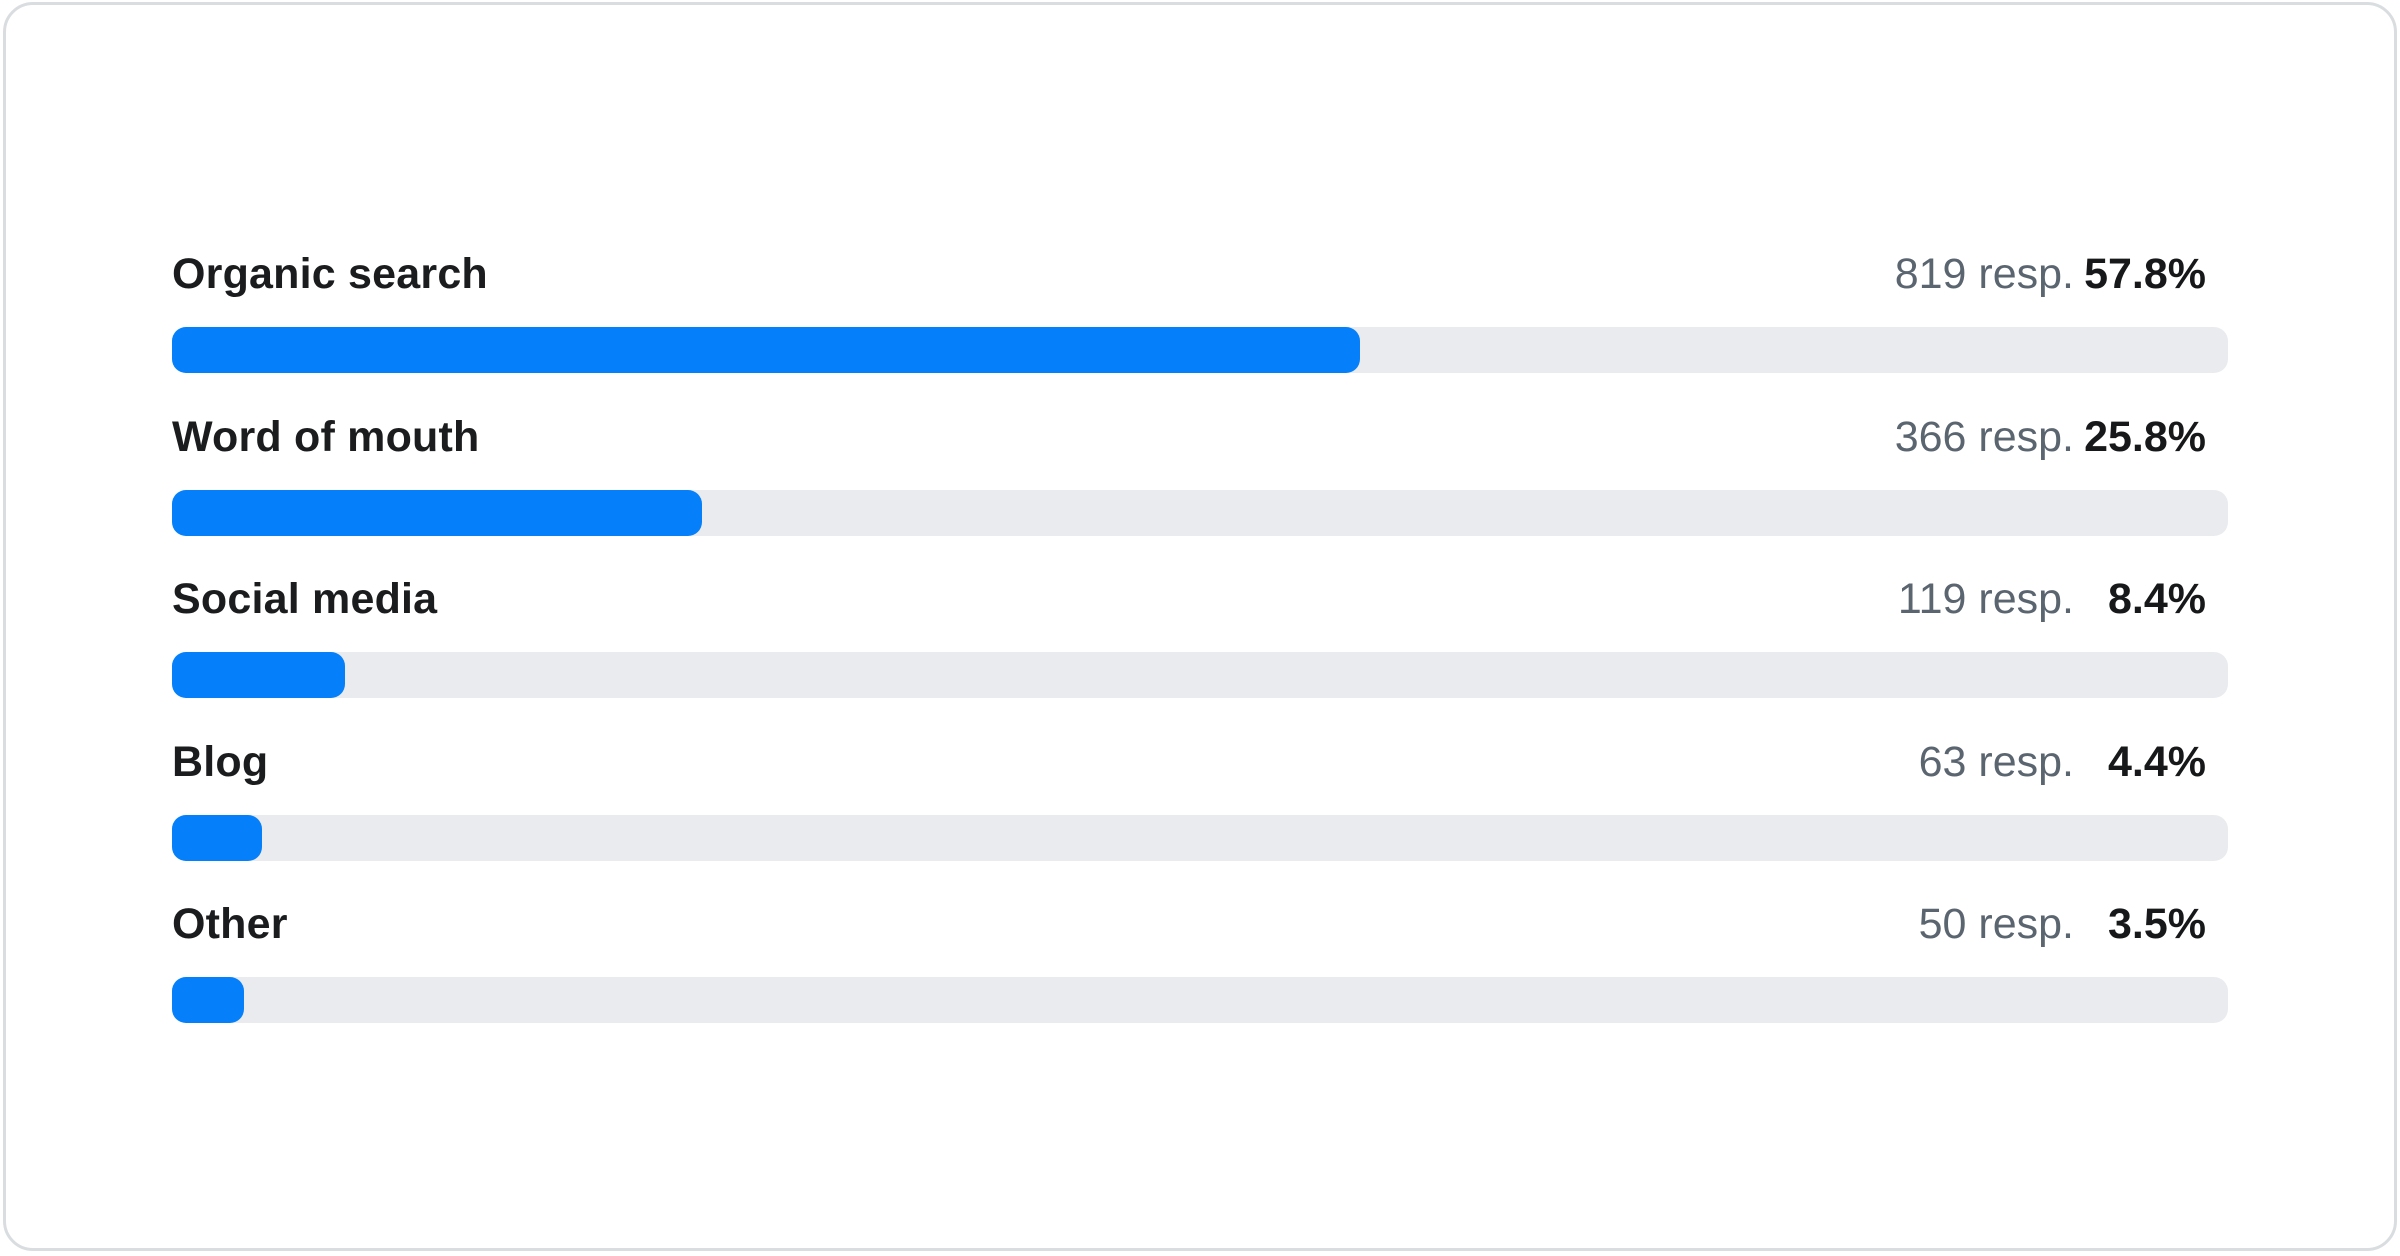  I want to click on row-values: 63 resp. 4.4%, so click(2062, 762).